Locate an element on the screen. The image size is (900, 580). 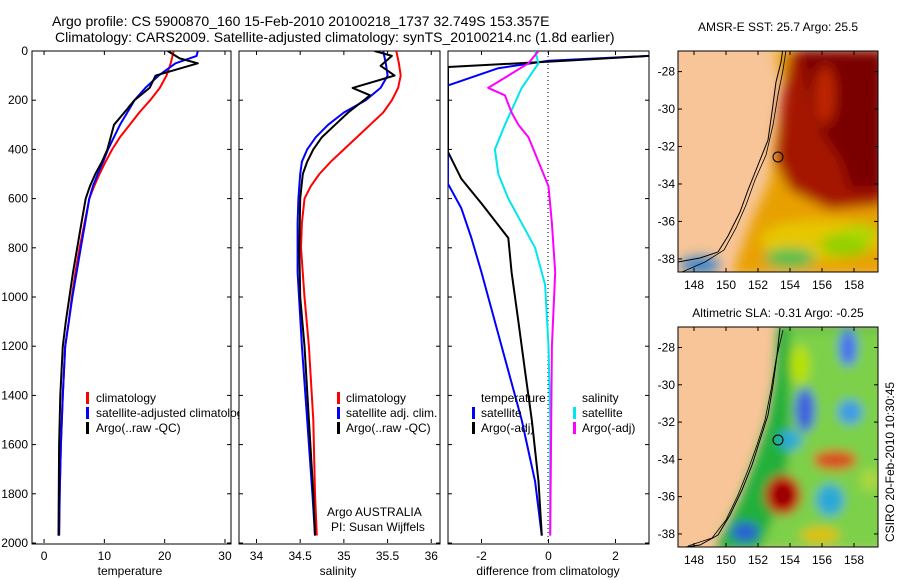
legend-label-argo: Argo(..raw -QC) is located at coordinates (388, 428).